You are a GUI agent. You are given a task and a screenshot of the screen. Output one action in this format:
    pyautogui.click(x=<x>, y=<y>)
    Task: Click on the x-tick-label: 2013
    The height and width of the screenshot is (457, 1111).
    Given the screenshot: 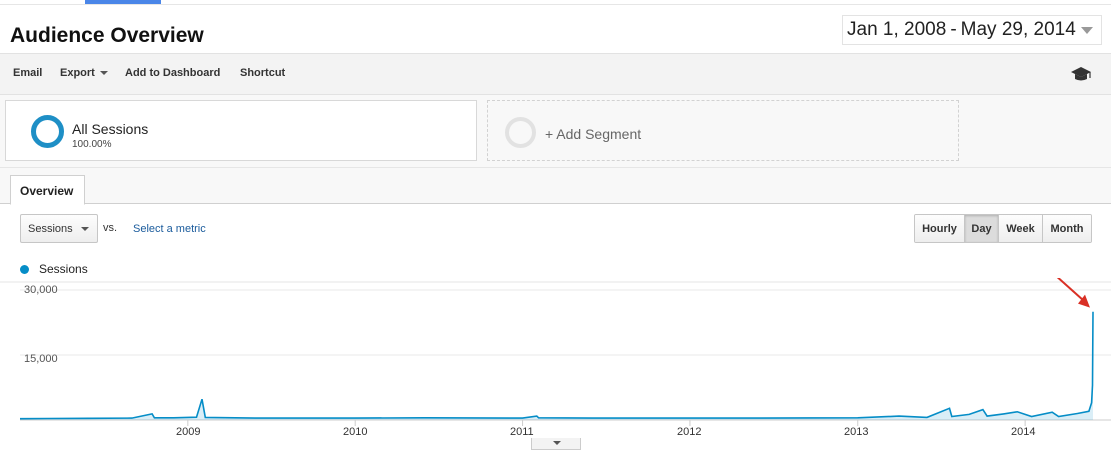 What is the action you would take?
    pyautogui.click(x=856, y=432)
    